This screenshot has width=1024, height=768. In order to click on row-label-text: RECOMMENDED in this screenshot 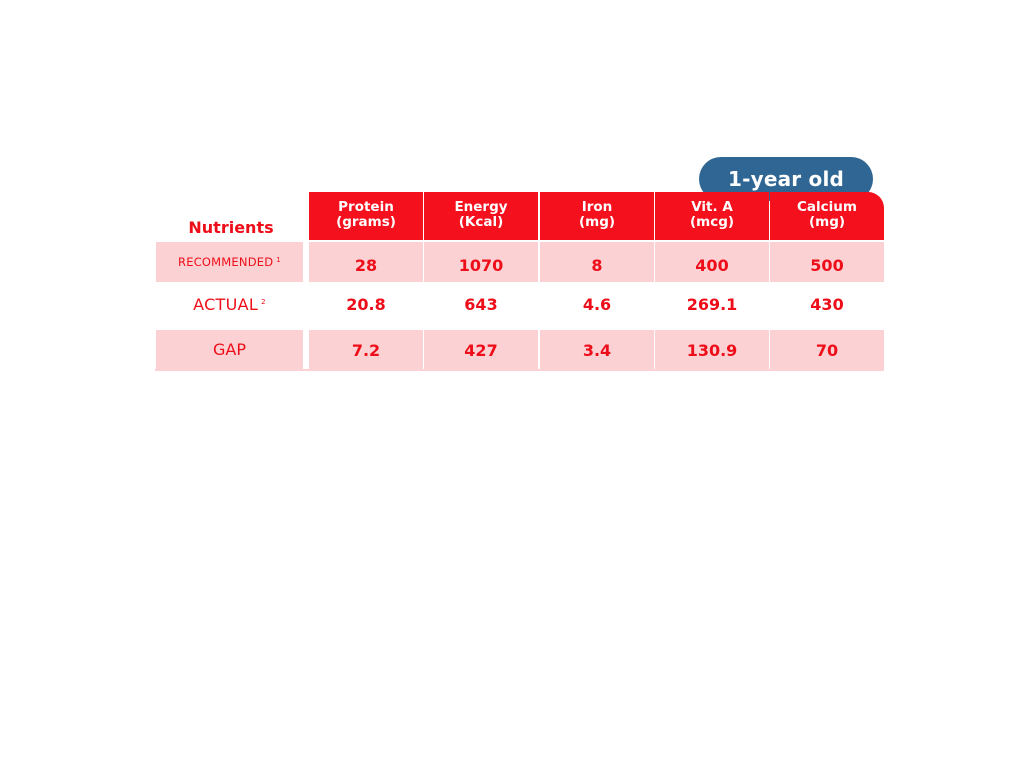, I will do `click(226, 262)`.